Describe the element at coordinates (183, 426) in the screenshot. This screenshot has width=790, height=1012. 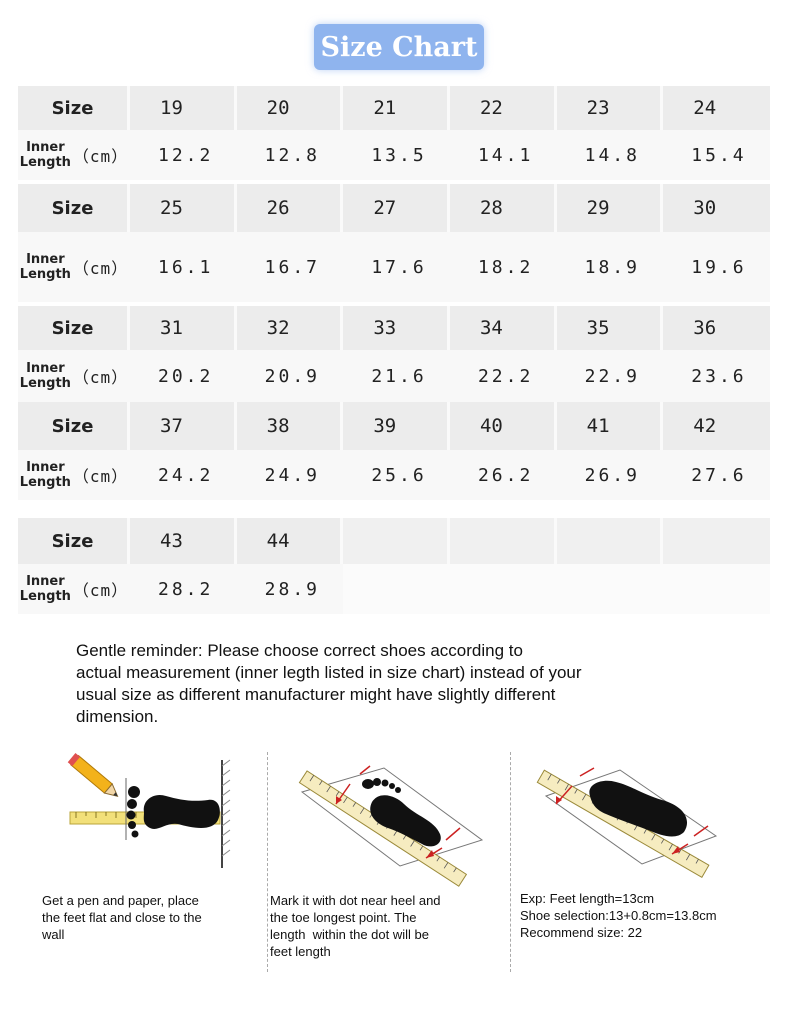
I see `size-cell: 37` at that location.